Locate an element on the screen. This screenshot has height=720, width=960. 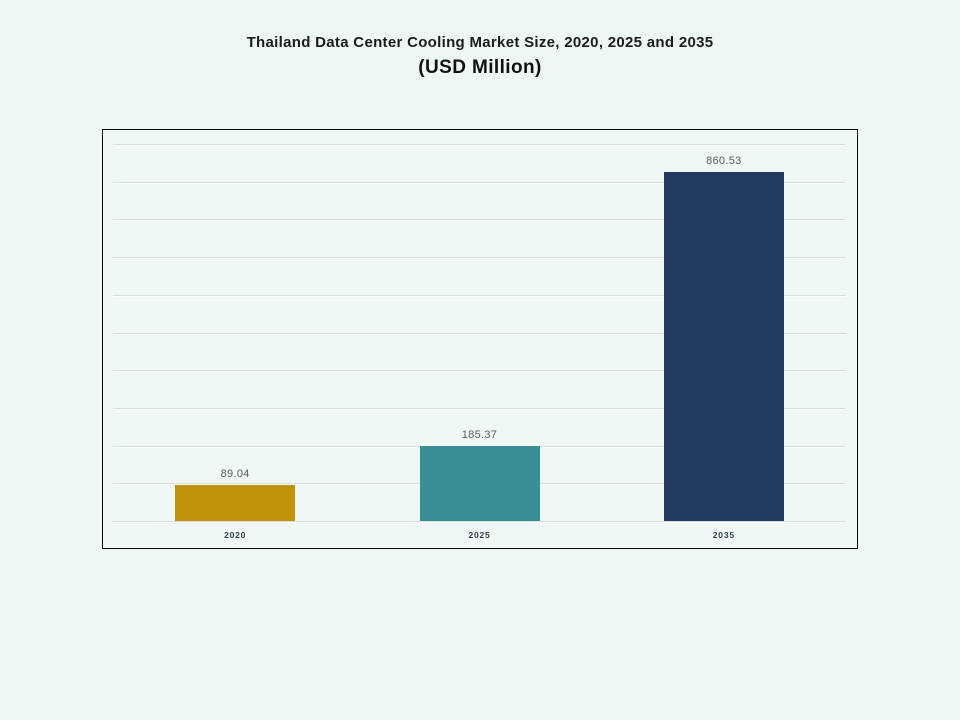
bar-group-2020: 89.04 2020 is located at coordinates (235, 338).